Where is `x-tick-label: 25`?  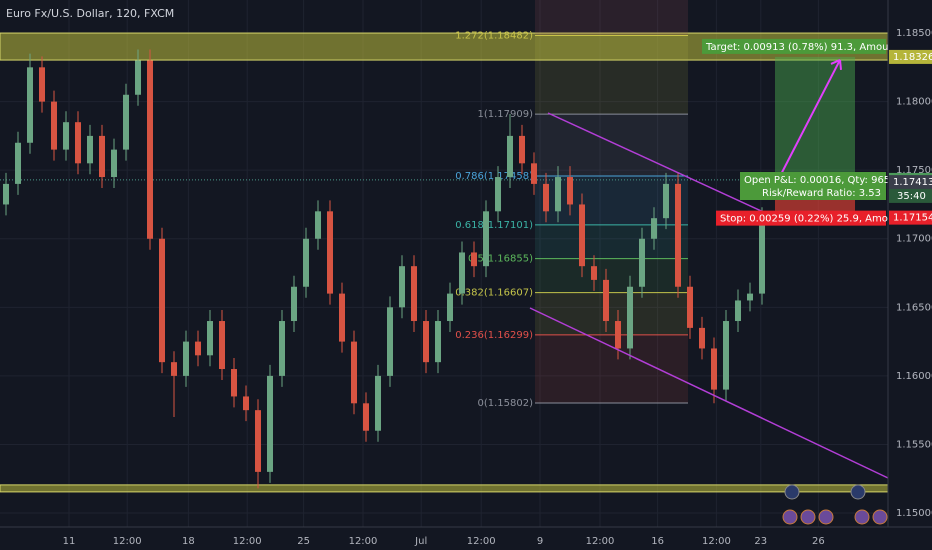
x-tick-label: 25 is located at coordinates (303, 541).